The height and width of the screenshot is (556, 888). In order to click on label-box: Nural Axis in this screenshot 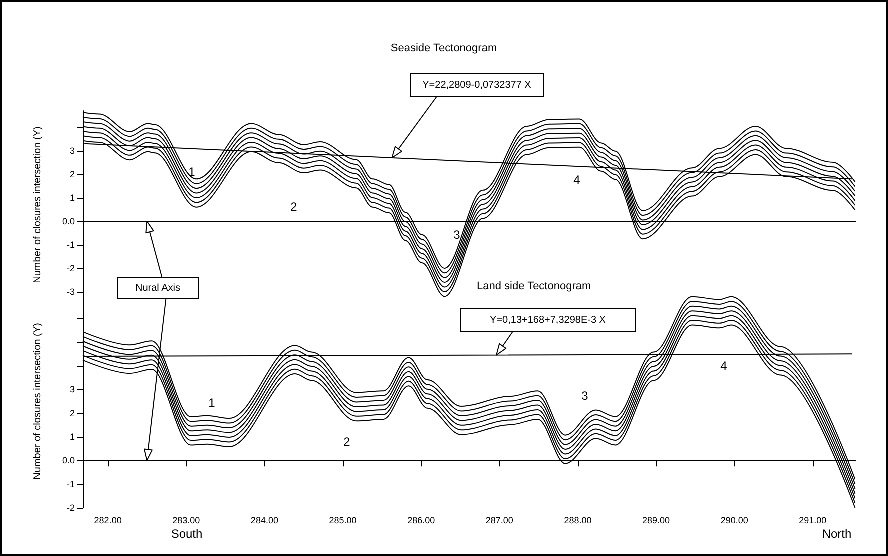, I will do `click(158, 288)`.